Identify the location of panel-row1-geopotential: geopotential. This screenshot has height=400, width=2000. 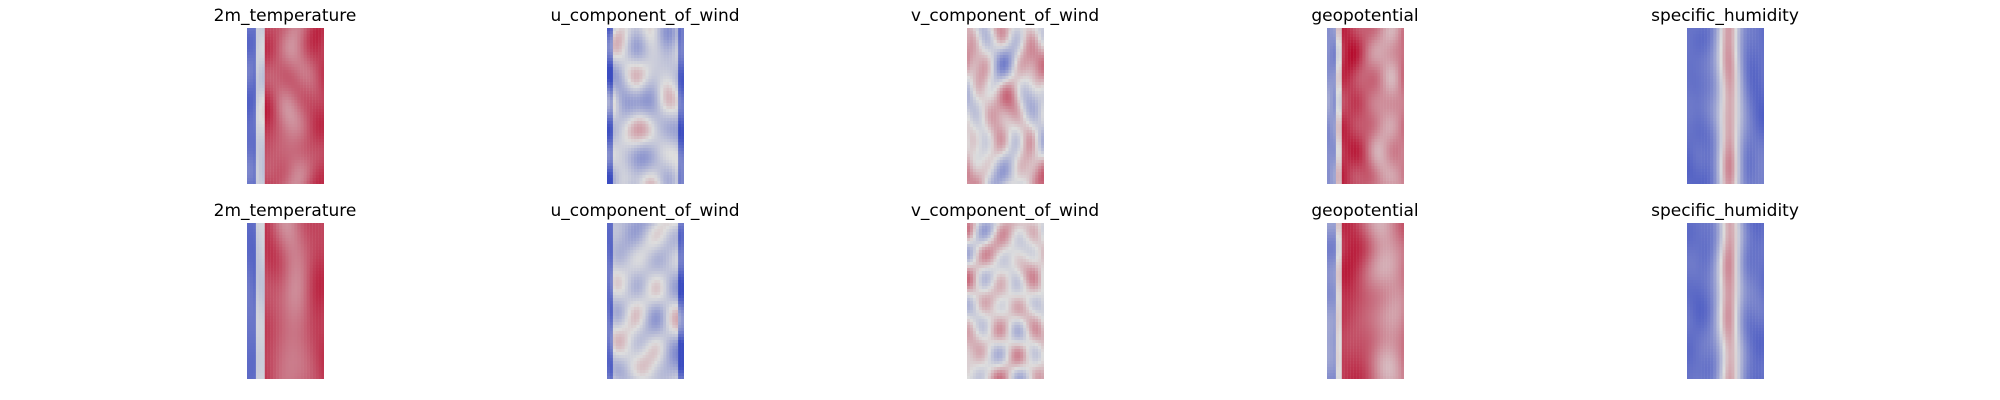
(1365, 95).